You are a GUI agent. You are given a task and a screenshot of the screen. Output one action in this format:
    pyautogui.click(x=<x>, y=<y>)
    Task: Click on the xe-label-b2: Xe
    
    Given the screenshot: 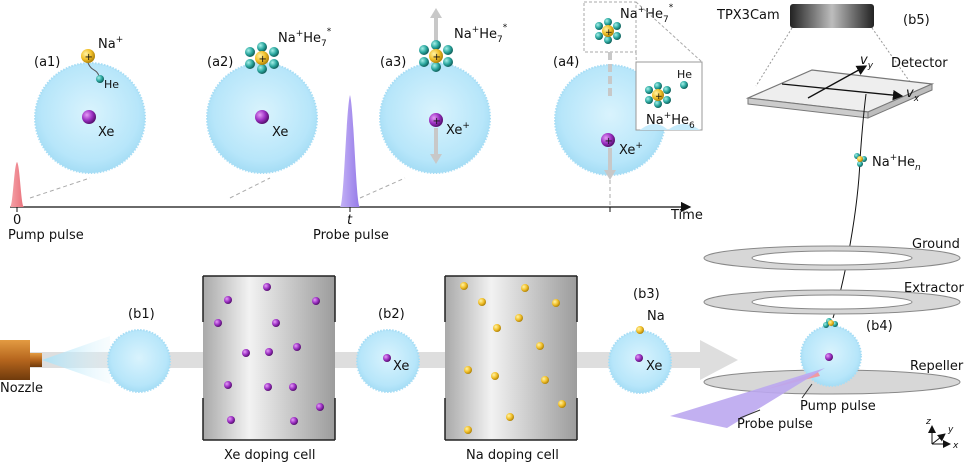 What is the action you would take?
    pyautogui.click(x=401, y=366)
    